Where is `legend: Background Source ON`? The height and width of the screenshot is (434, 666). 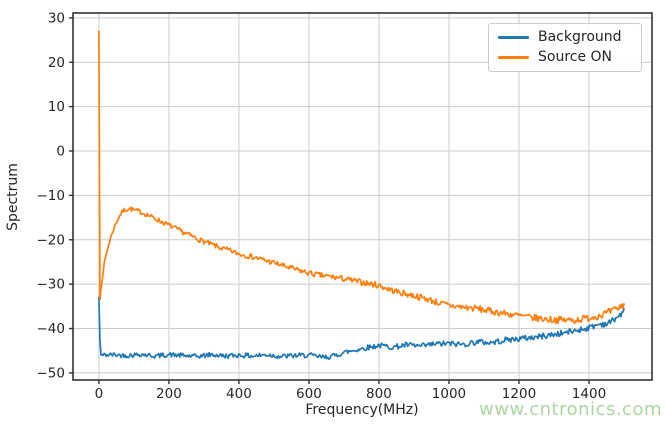
legend: Background Source ON is located at coordinates (565, 47).